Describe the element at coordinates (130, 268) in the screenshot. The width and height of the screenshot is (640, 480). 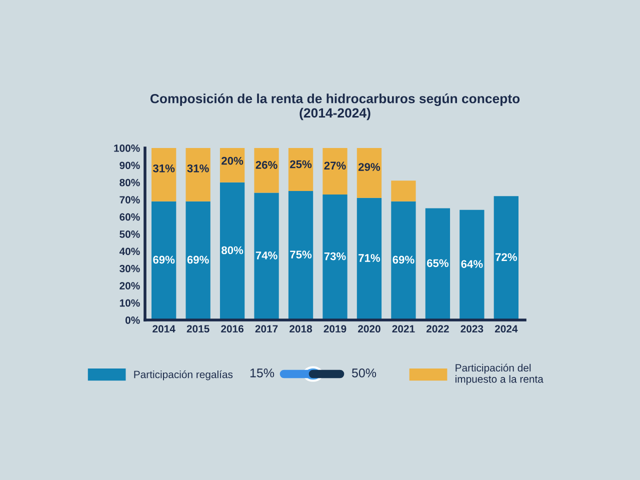
I see `y-tick-label: 30%` at that location.